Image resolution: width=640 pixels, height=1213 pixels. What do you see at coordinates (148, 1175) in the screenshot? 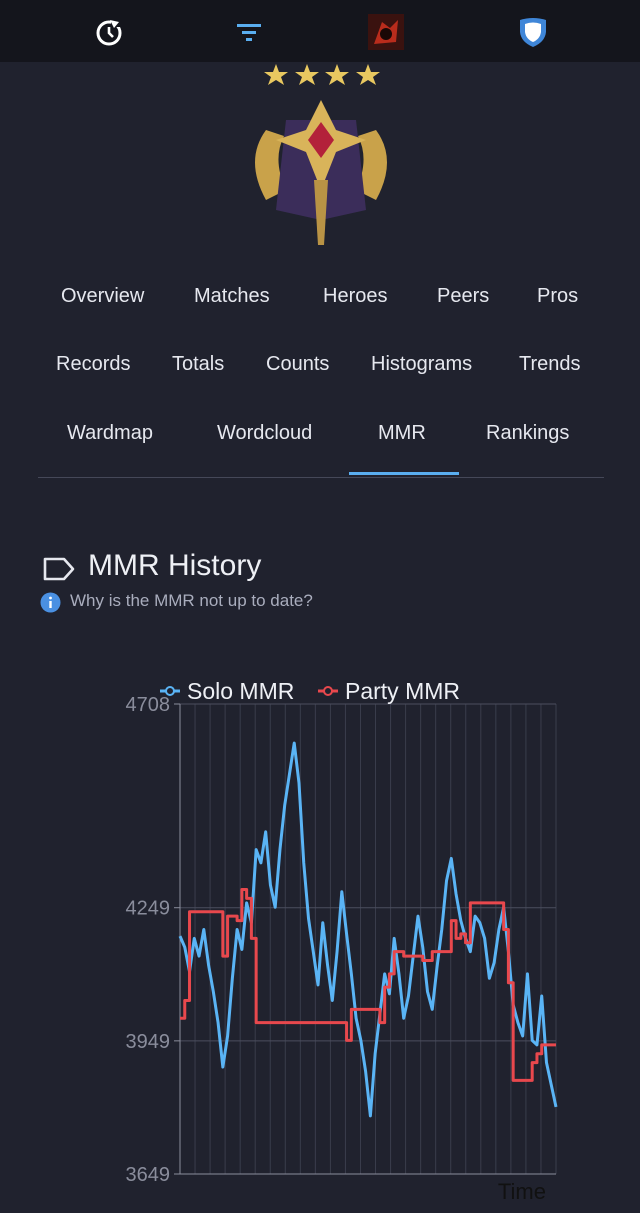
I see `y-tick-label: 3649` at bounding box center [148, 1175].